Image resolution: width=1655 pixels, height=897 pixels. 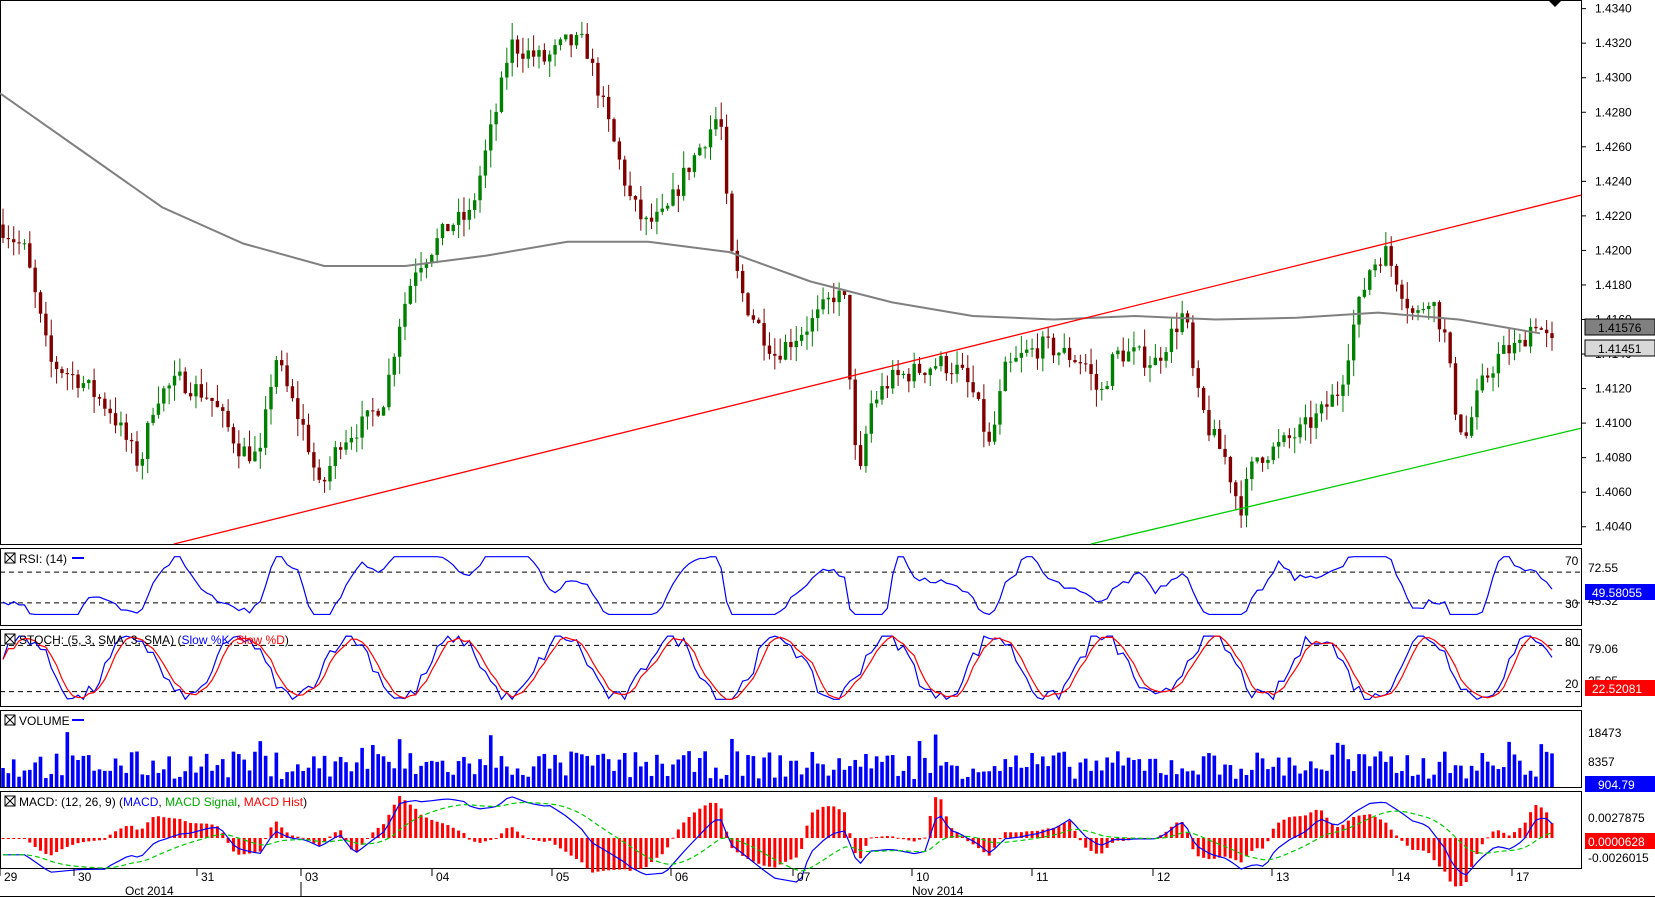 What do you see at coordinates (141, 802) in the screenshot?
I see `macd-name: MACD` at bounding box center [141, 802].